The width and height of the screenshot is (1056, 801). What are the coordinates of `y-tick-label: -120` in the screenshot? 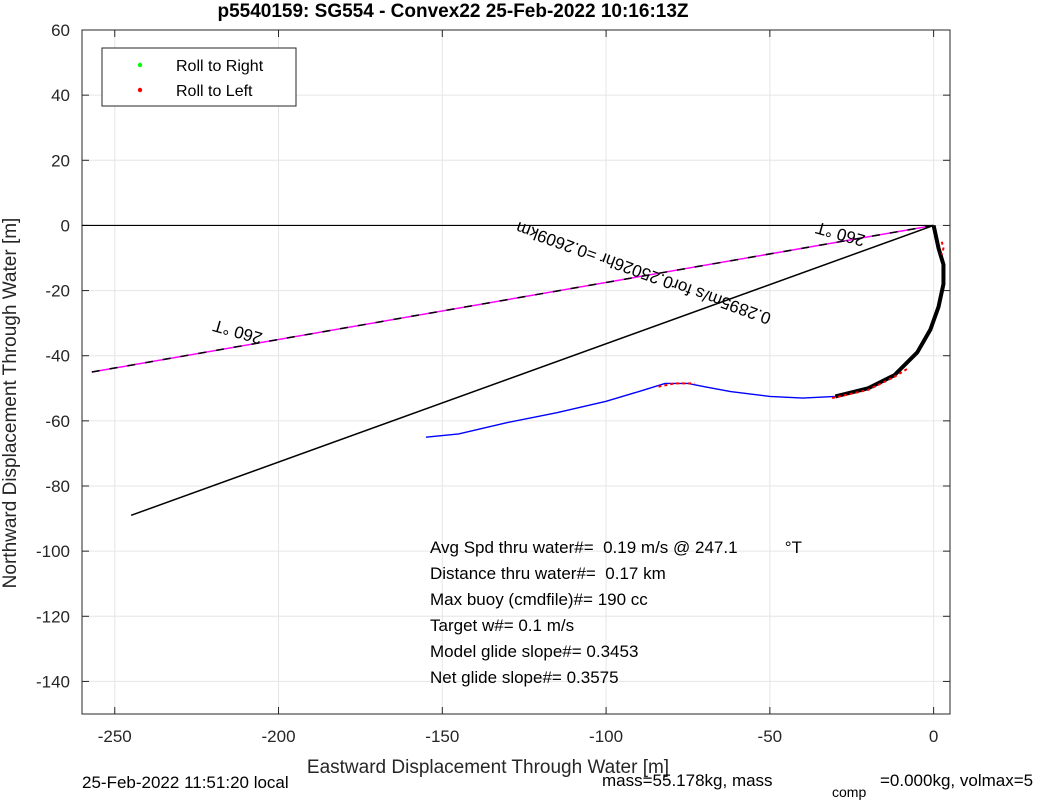 It's located at (53, 616).